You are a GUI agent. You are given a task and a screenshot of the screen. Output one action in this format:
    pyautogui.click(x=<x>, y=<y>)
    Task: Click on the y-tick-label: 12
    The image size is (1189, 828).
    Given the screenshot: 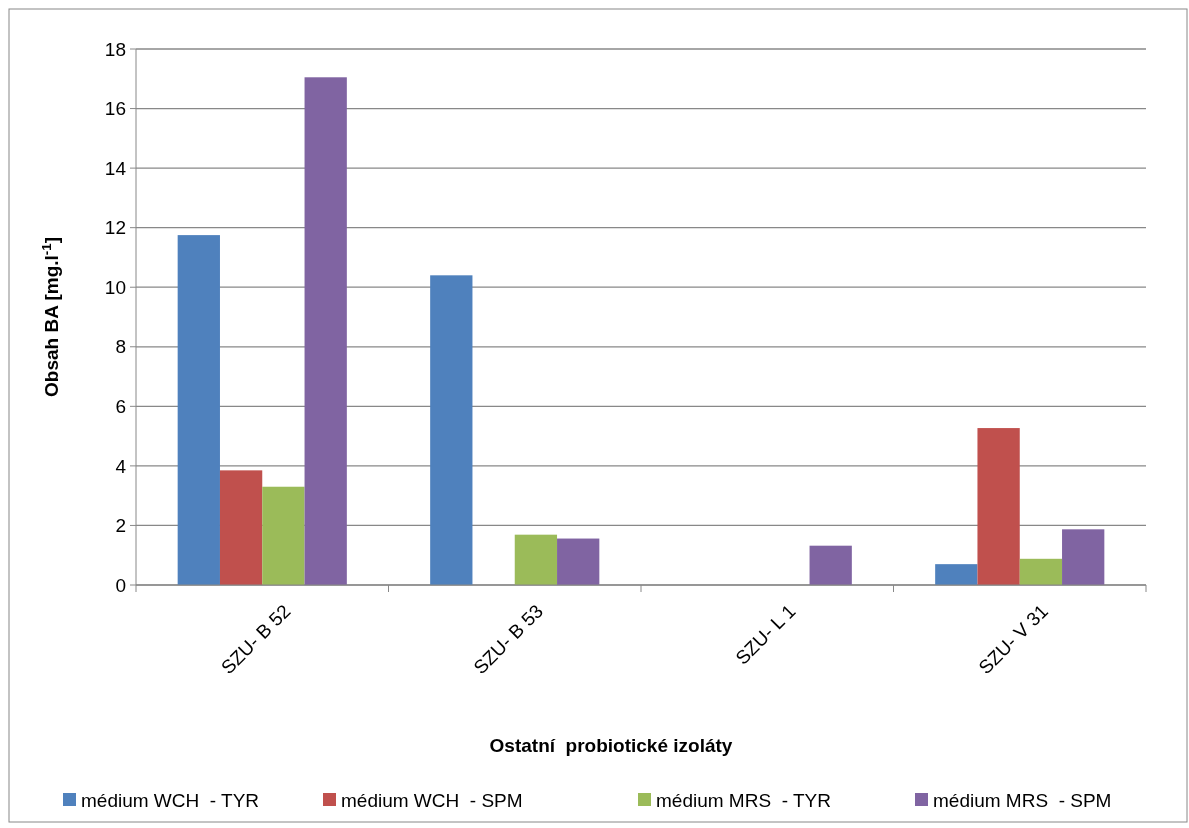 What is the action you would take?
    pyautogui.click(x=115, y=228)
    